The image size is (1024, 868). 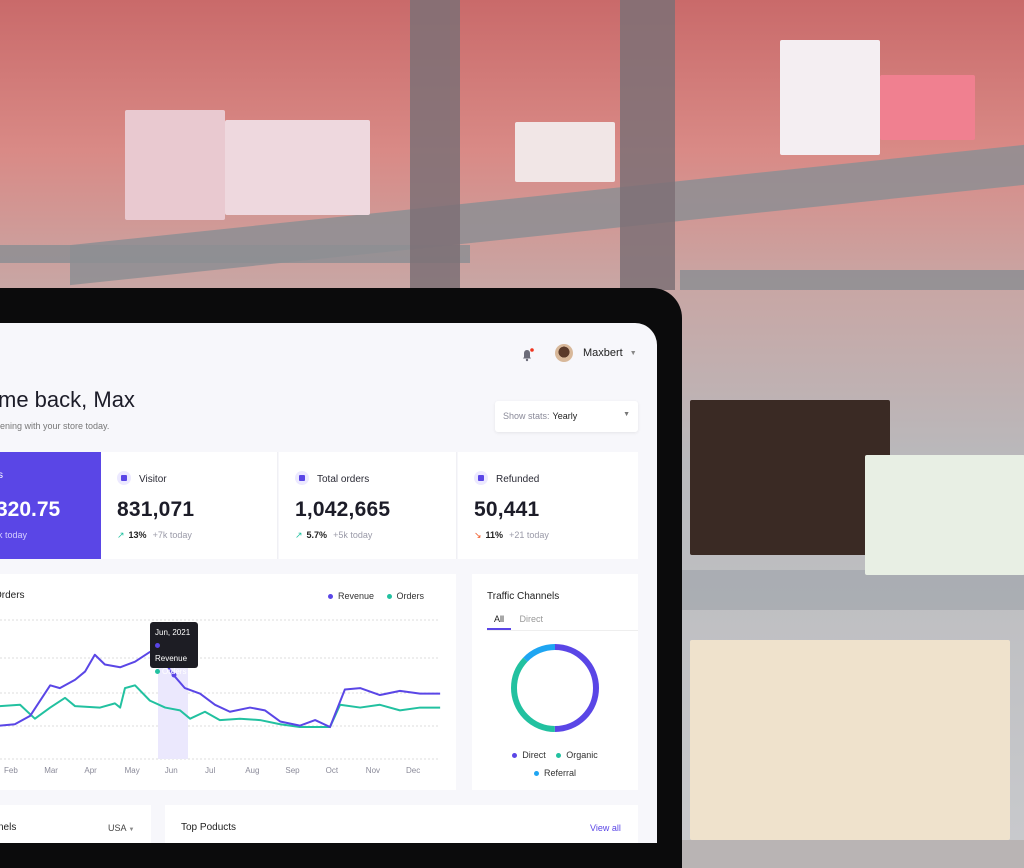 What do you see at coordinates (11, 770) in the screenshot?
I see `x-tick-label: Feb` at bounding box center [11, 770].